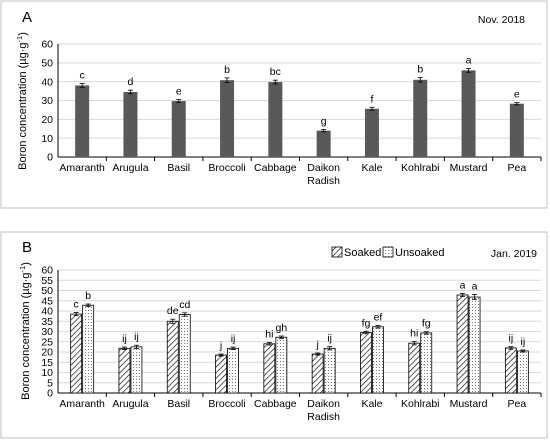 The width and height of the screenshot is (550, 445). What do you see at coordinates (420, 168) in the screenshot?
I see `panel-a-category-label: Kohlrabi` at bounding box center [420, 168].